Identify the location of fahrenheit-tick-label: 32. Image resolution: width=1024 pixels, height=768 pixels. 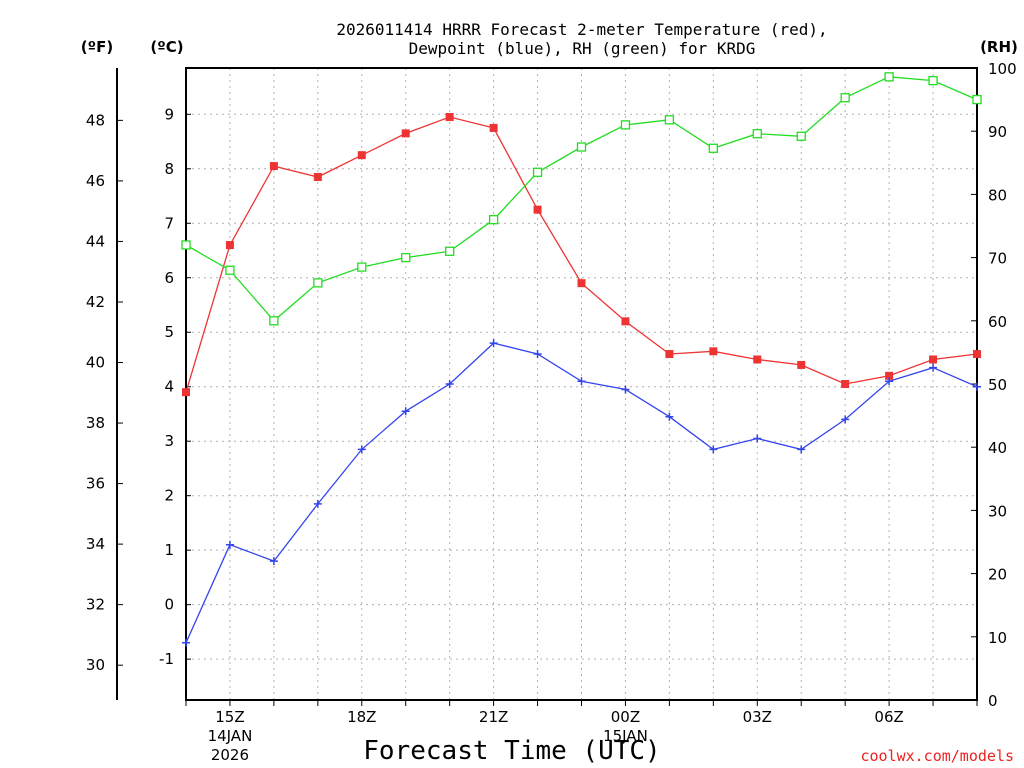
(95, 605).